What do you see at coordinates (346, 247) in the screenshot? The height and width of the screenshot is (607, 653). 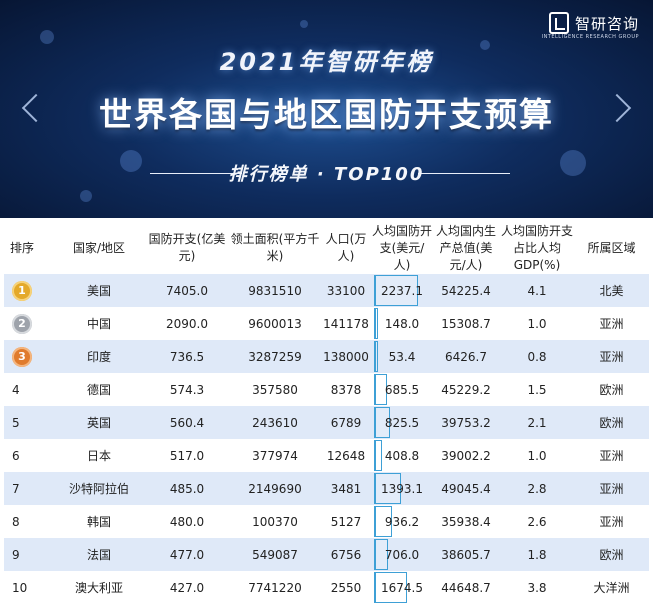 I see `column-header: 人口(万人)` at bounding box center [346, 247].